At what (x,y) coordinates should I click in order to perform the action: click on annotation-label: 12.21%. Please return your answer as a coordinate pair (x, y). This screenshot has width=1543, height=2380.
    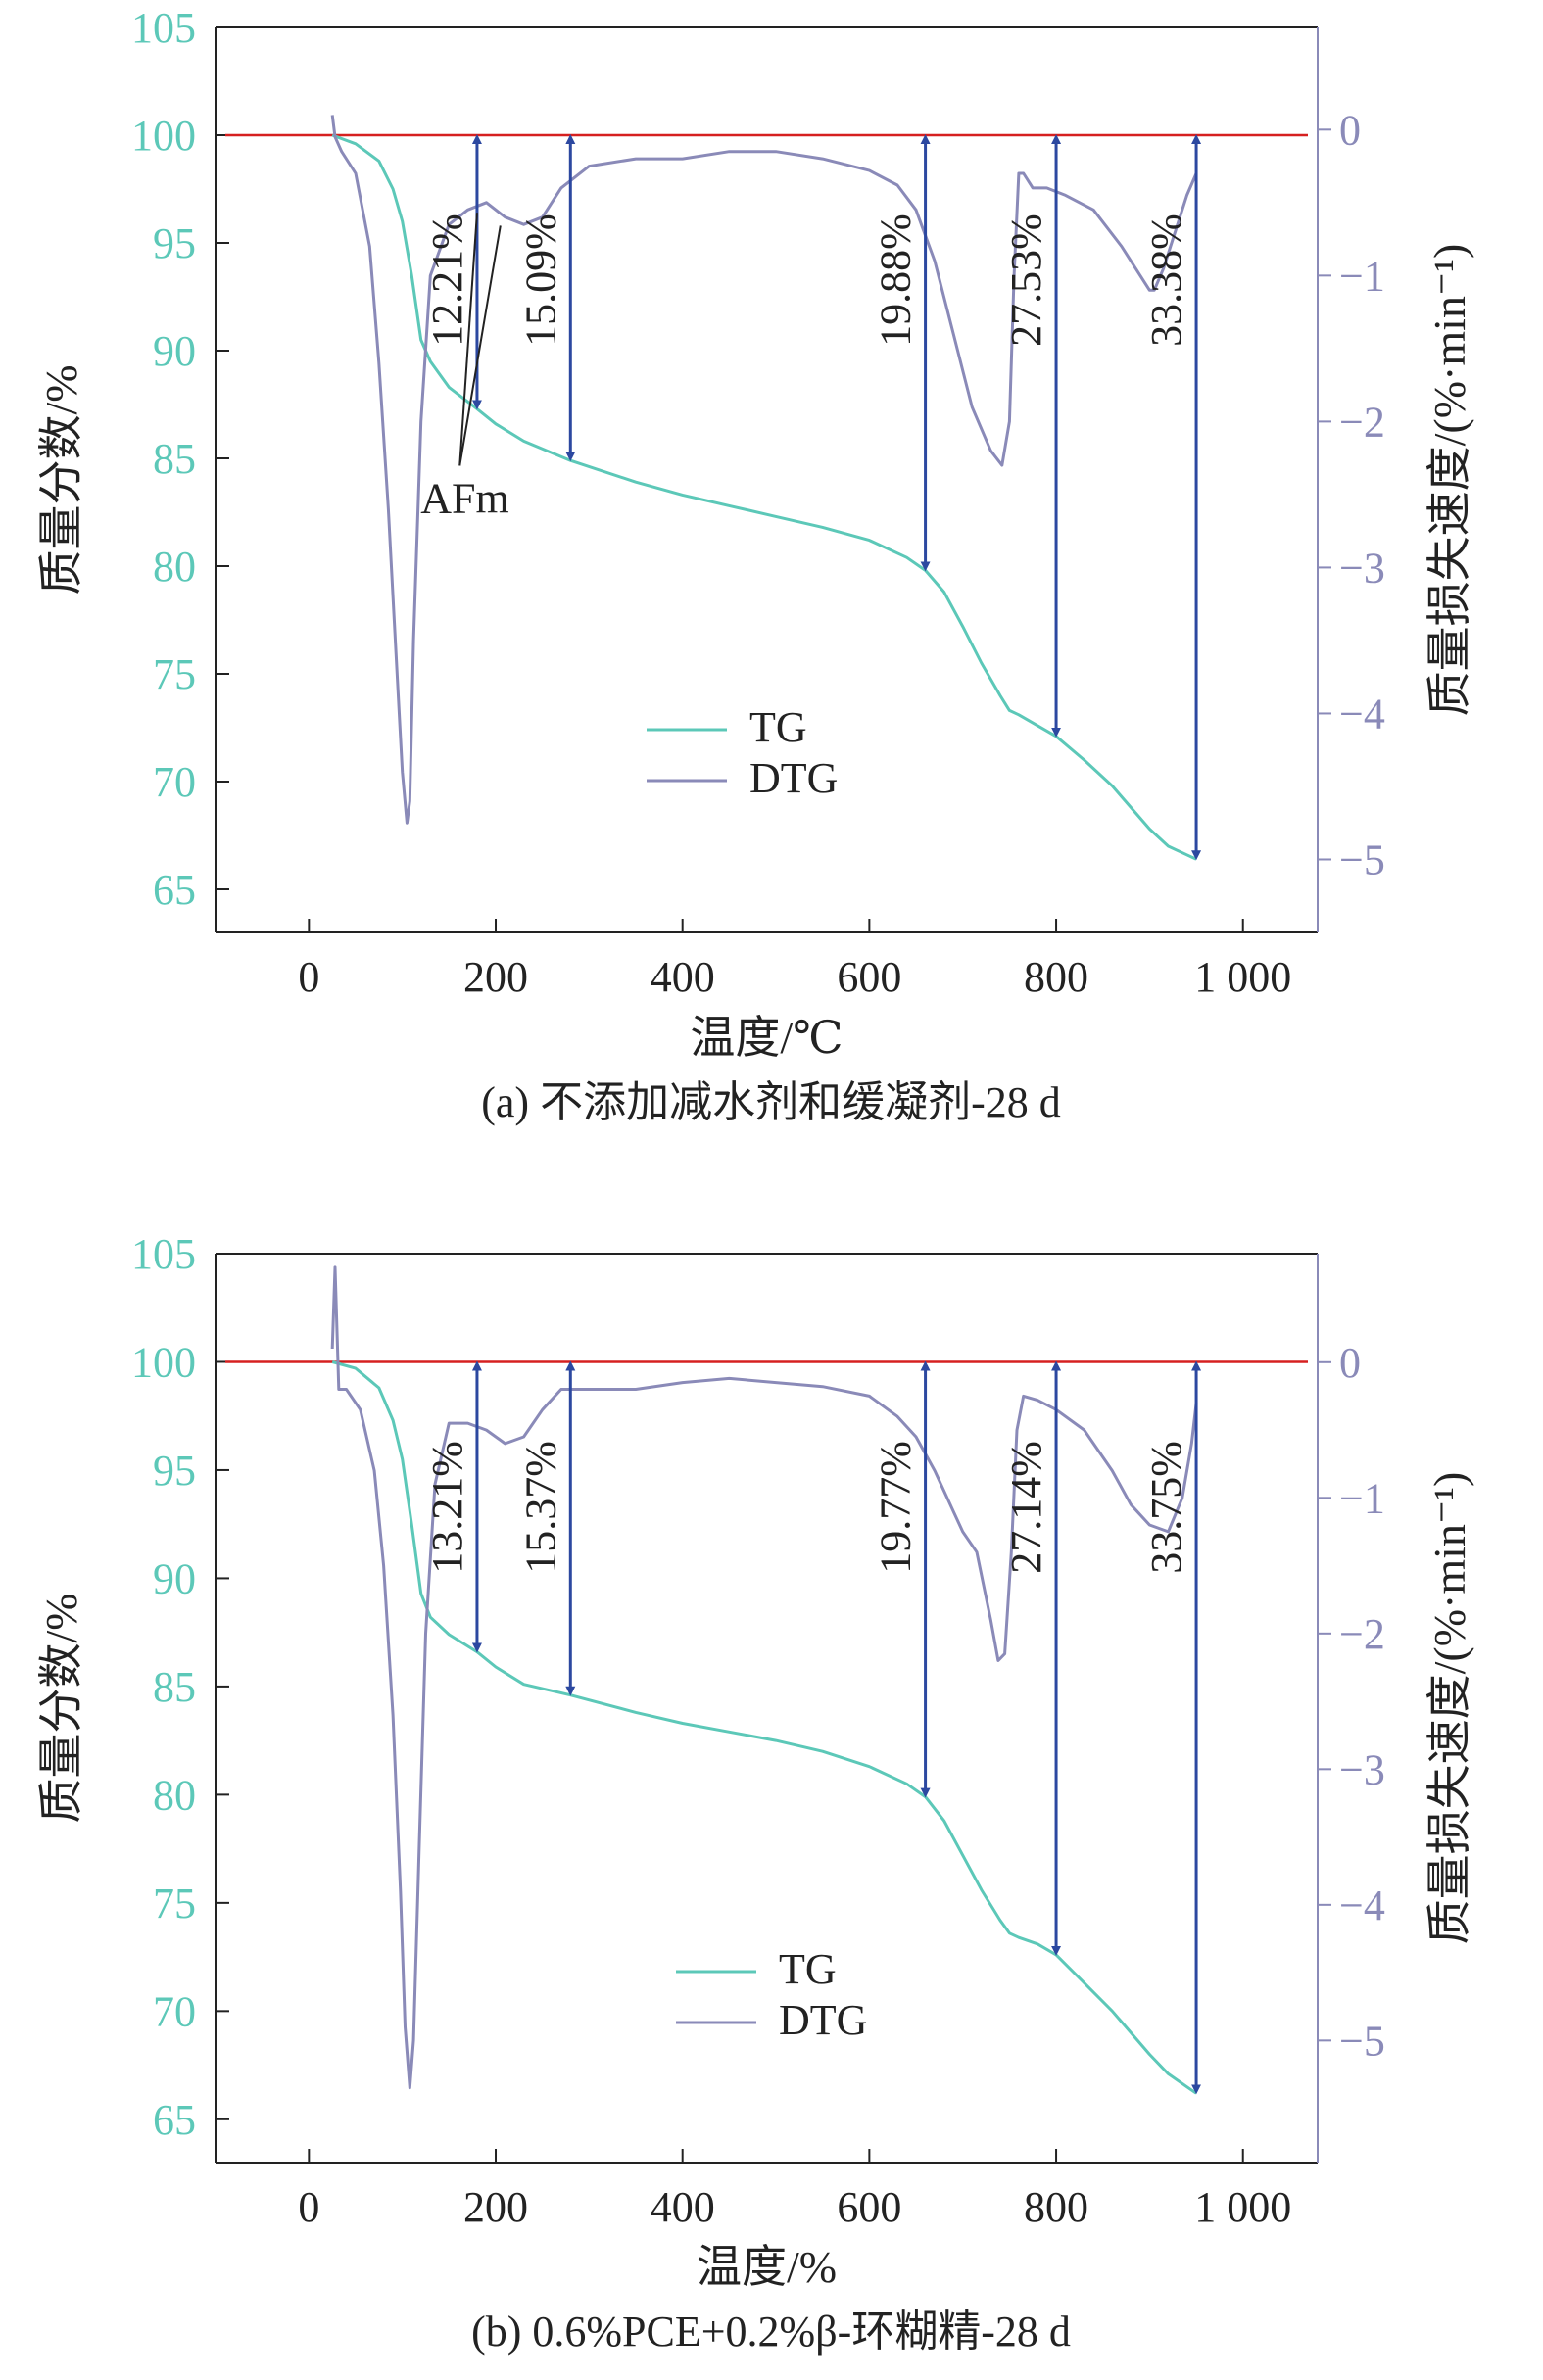
    Looking at the image, I should click on (447, 280).